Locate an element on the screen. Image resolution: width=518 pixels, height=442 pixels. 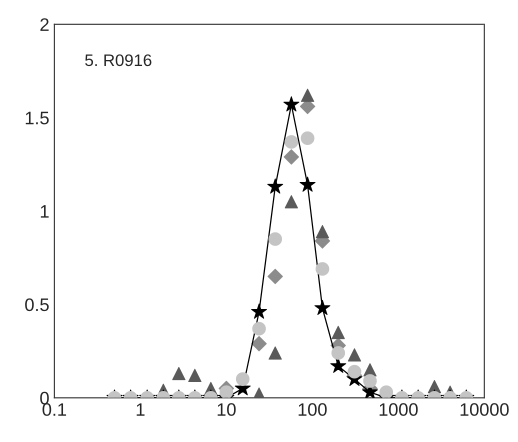
x-tick-label: 1 is located at coordinates (140, 409).